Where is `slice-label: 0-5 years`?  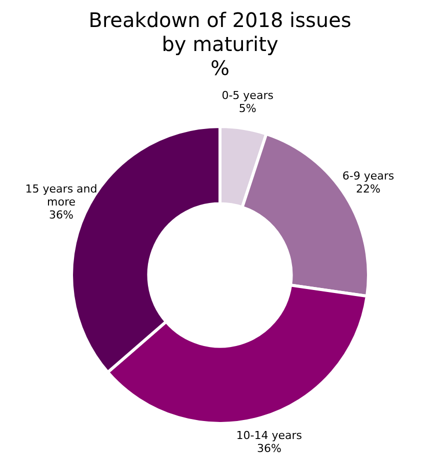 slice-label: 0-5 years is located at coordinates (248, 95).